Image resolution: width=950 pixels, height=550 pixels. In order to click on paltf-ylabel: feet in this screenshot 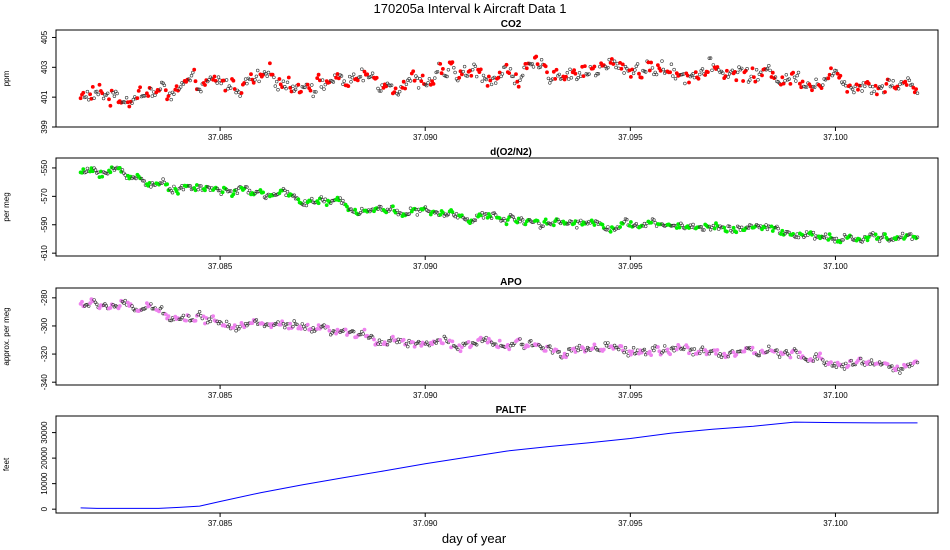, I will do `click(6, 464)`.